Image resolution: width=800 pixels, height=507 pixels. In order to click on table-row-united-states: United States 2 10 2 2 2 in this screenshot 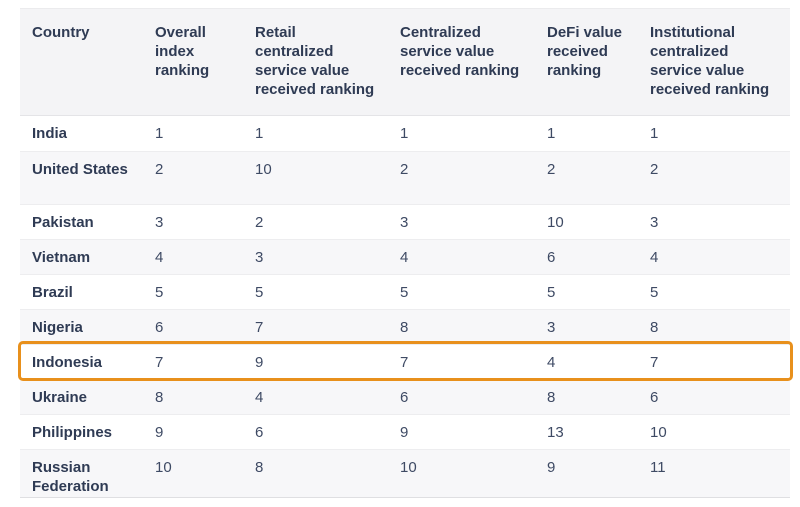, I will do `click(405, 178)`.